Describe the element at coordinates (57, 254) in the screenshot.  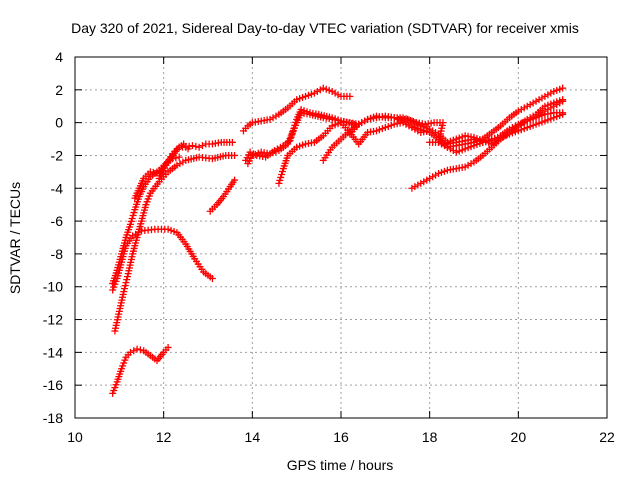
I see `y-tick-label: -8` at that location.